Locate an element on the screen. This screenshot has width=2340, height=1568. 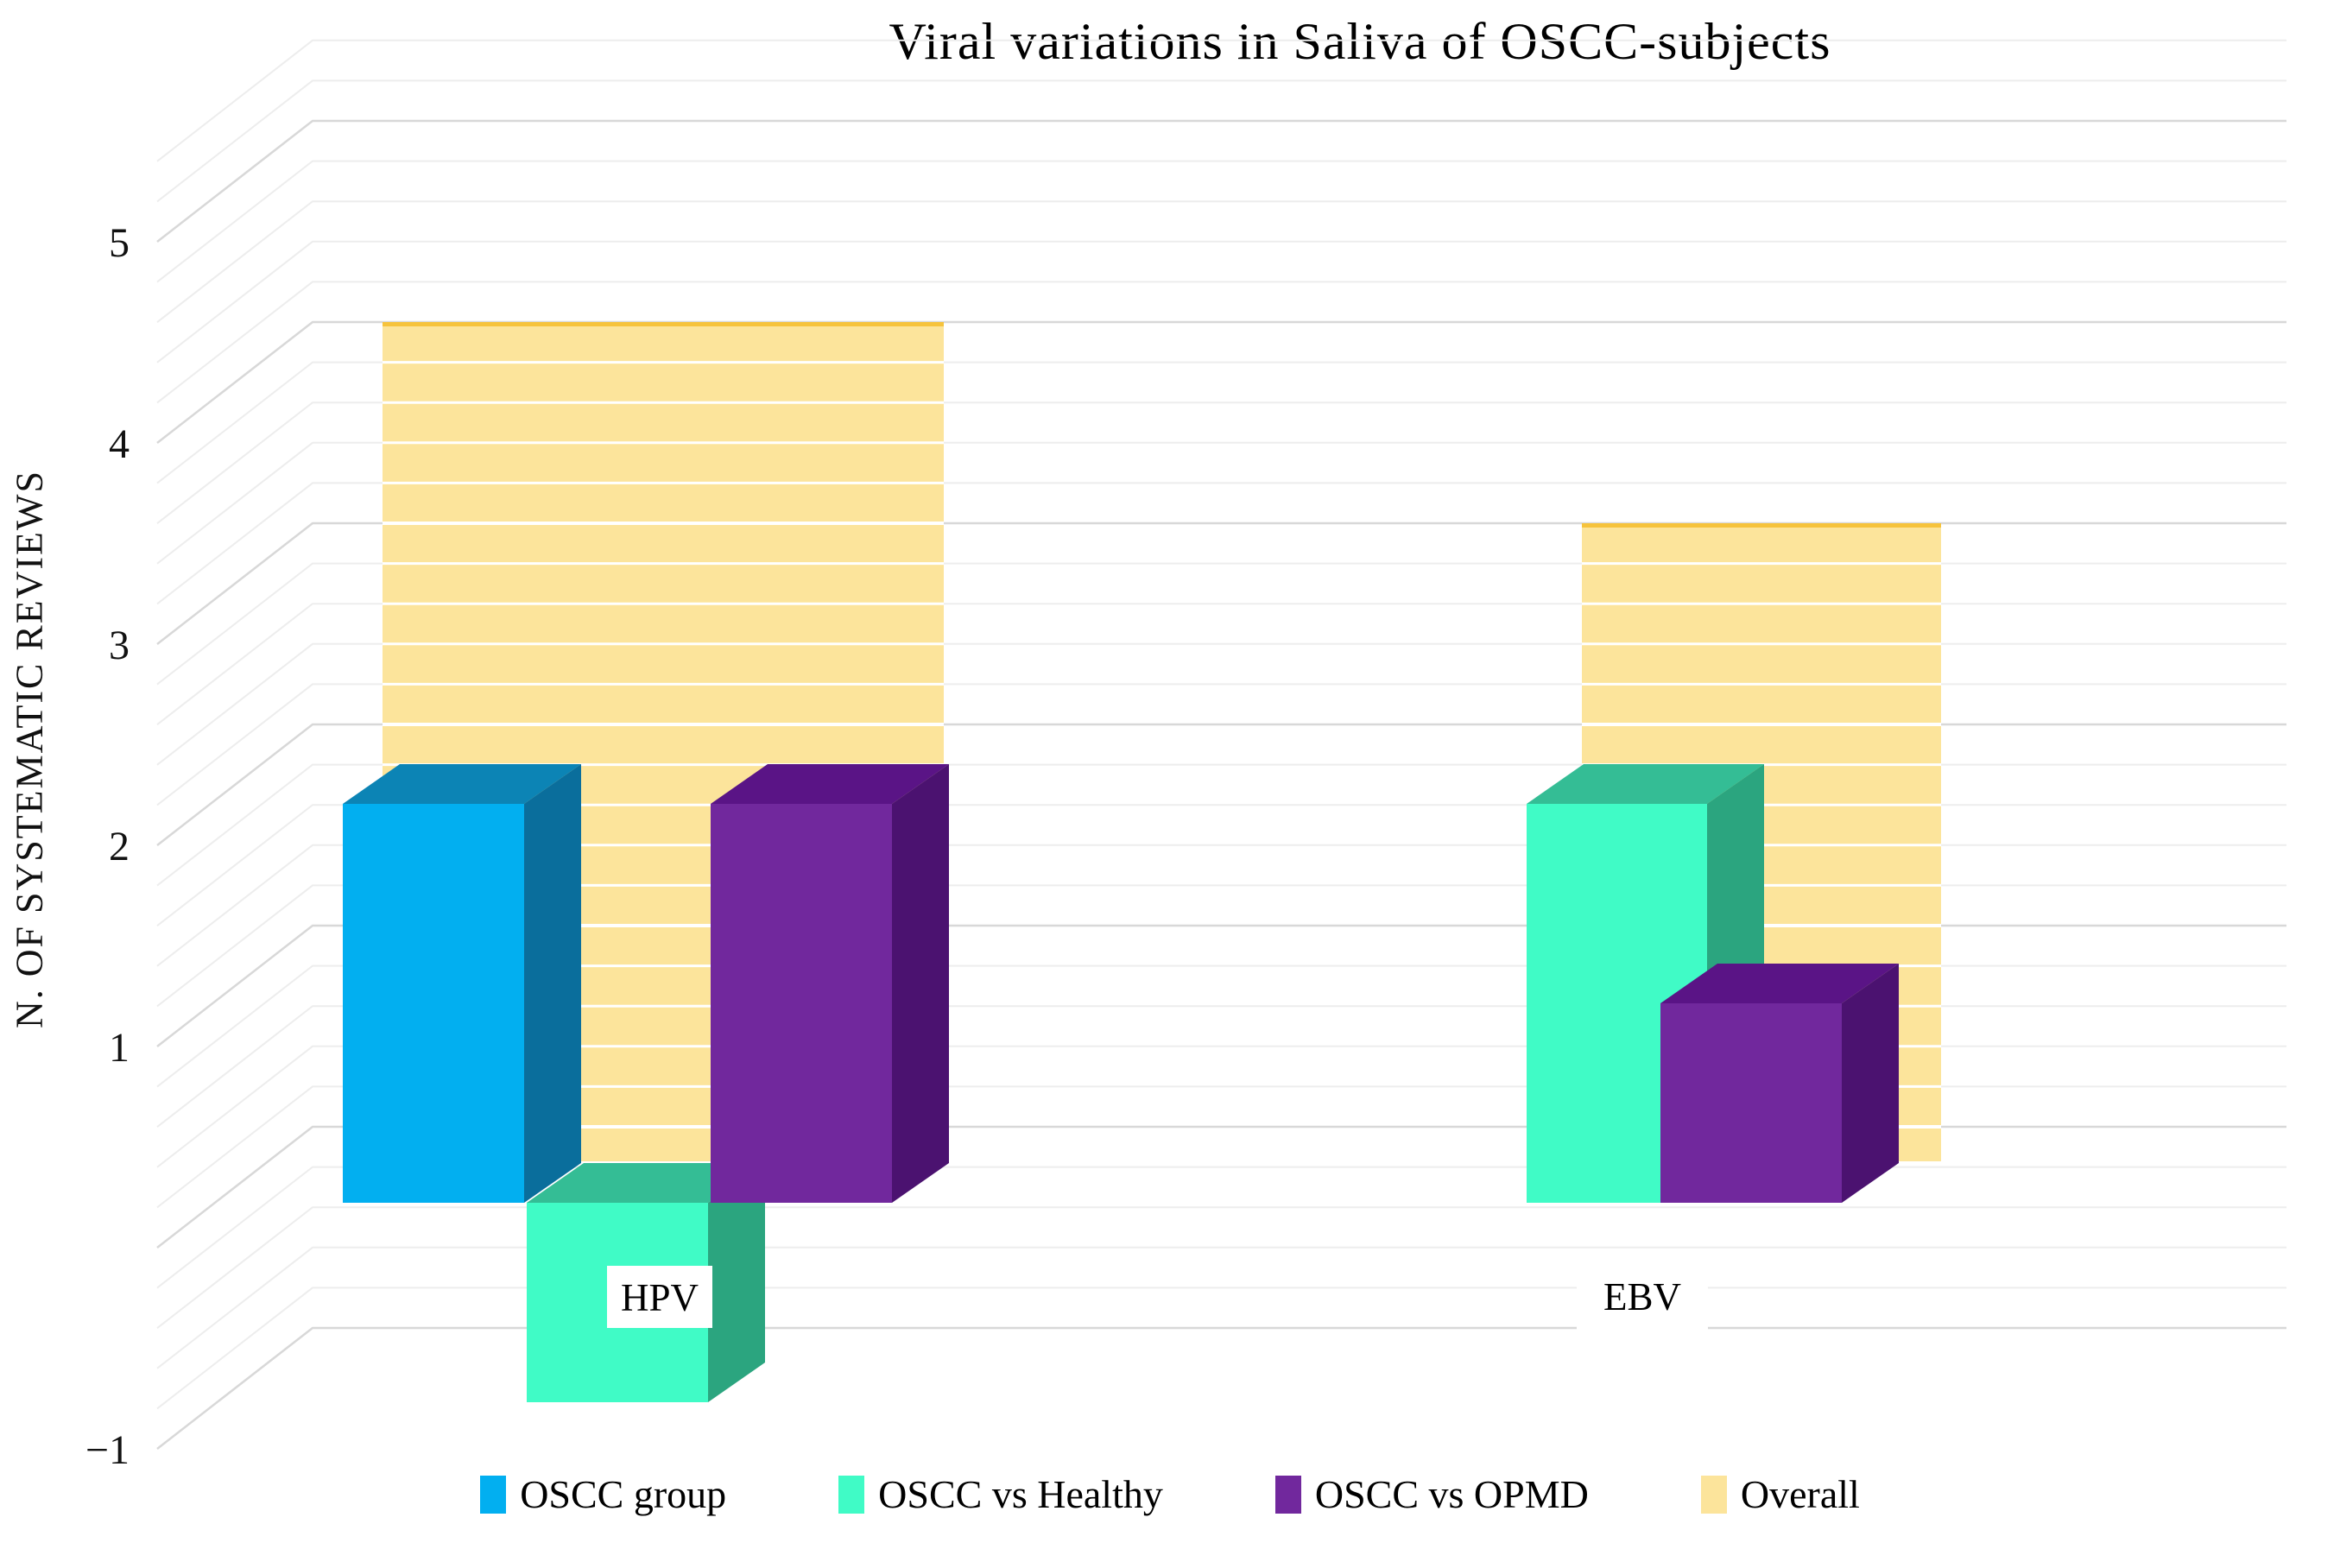
bar-OSCC-vs-OPMD-HPV is located at coordinates (830, 983).